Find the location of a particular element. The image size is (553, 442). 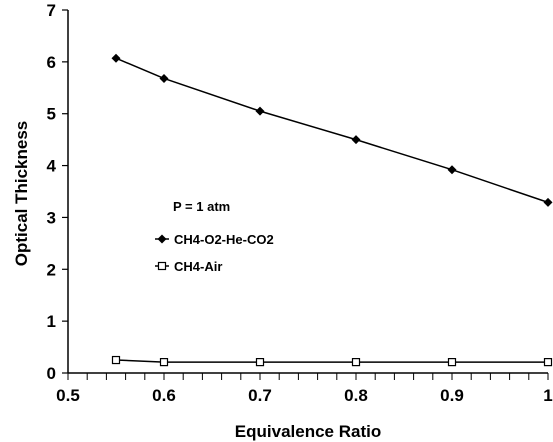

y-axis-title: Optical Thickness is located at coordinates (21, 194).